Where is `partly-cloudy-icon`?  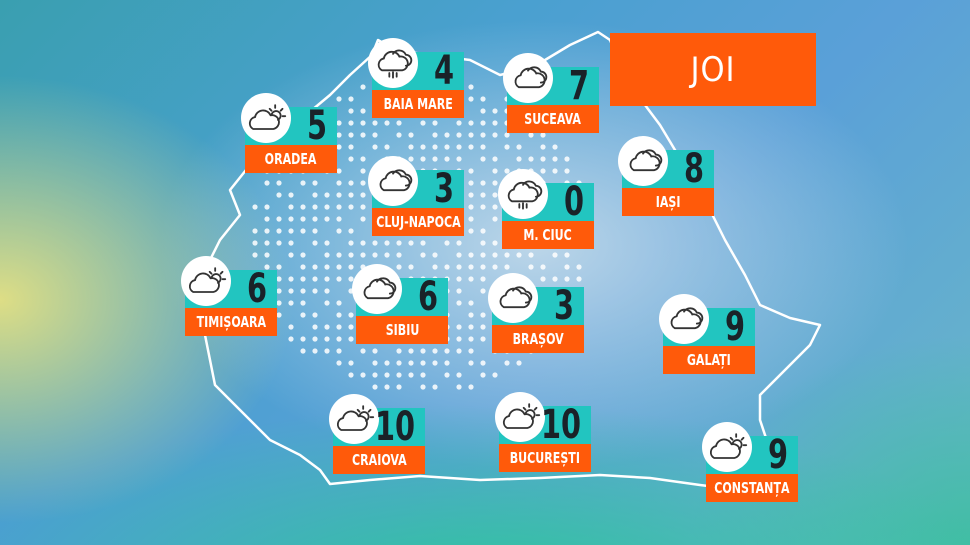
partly-cloudy-icon is located at coordinates (267, 117).